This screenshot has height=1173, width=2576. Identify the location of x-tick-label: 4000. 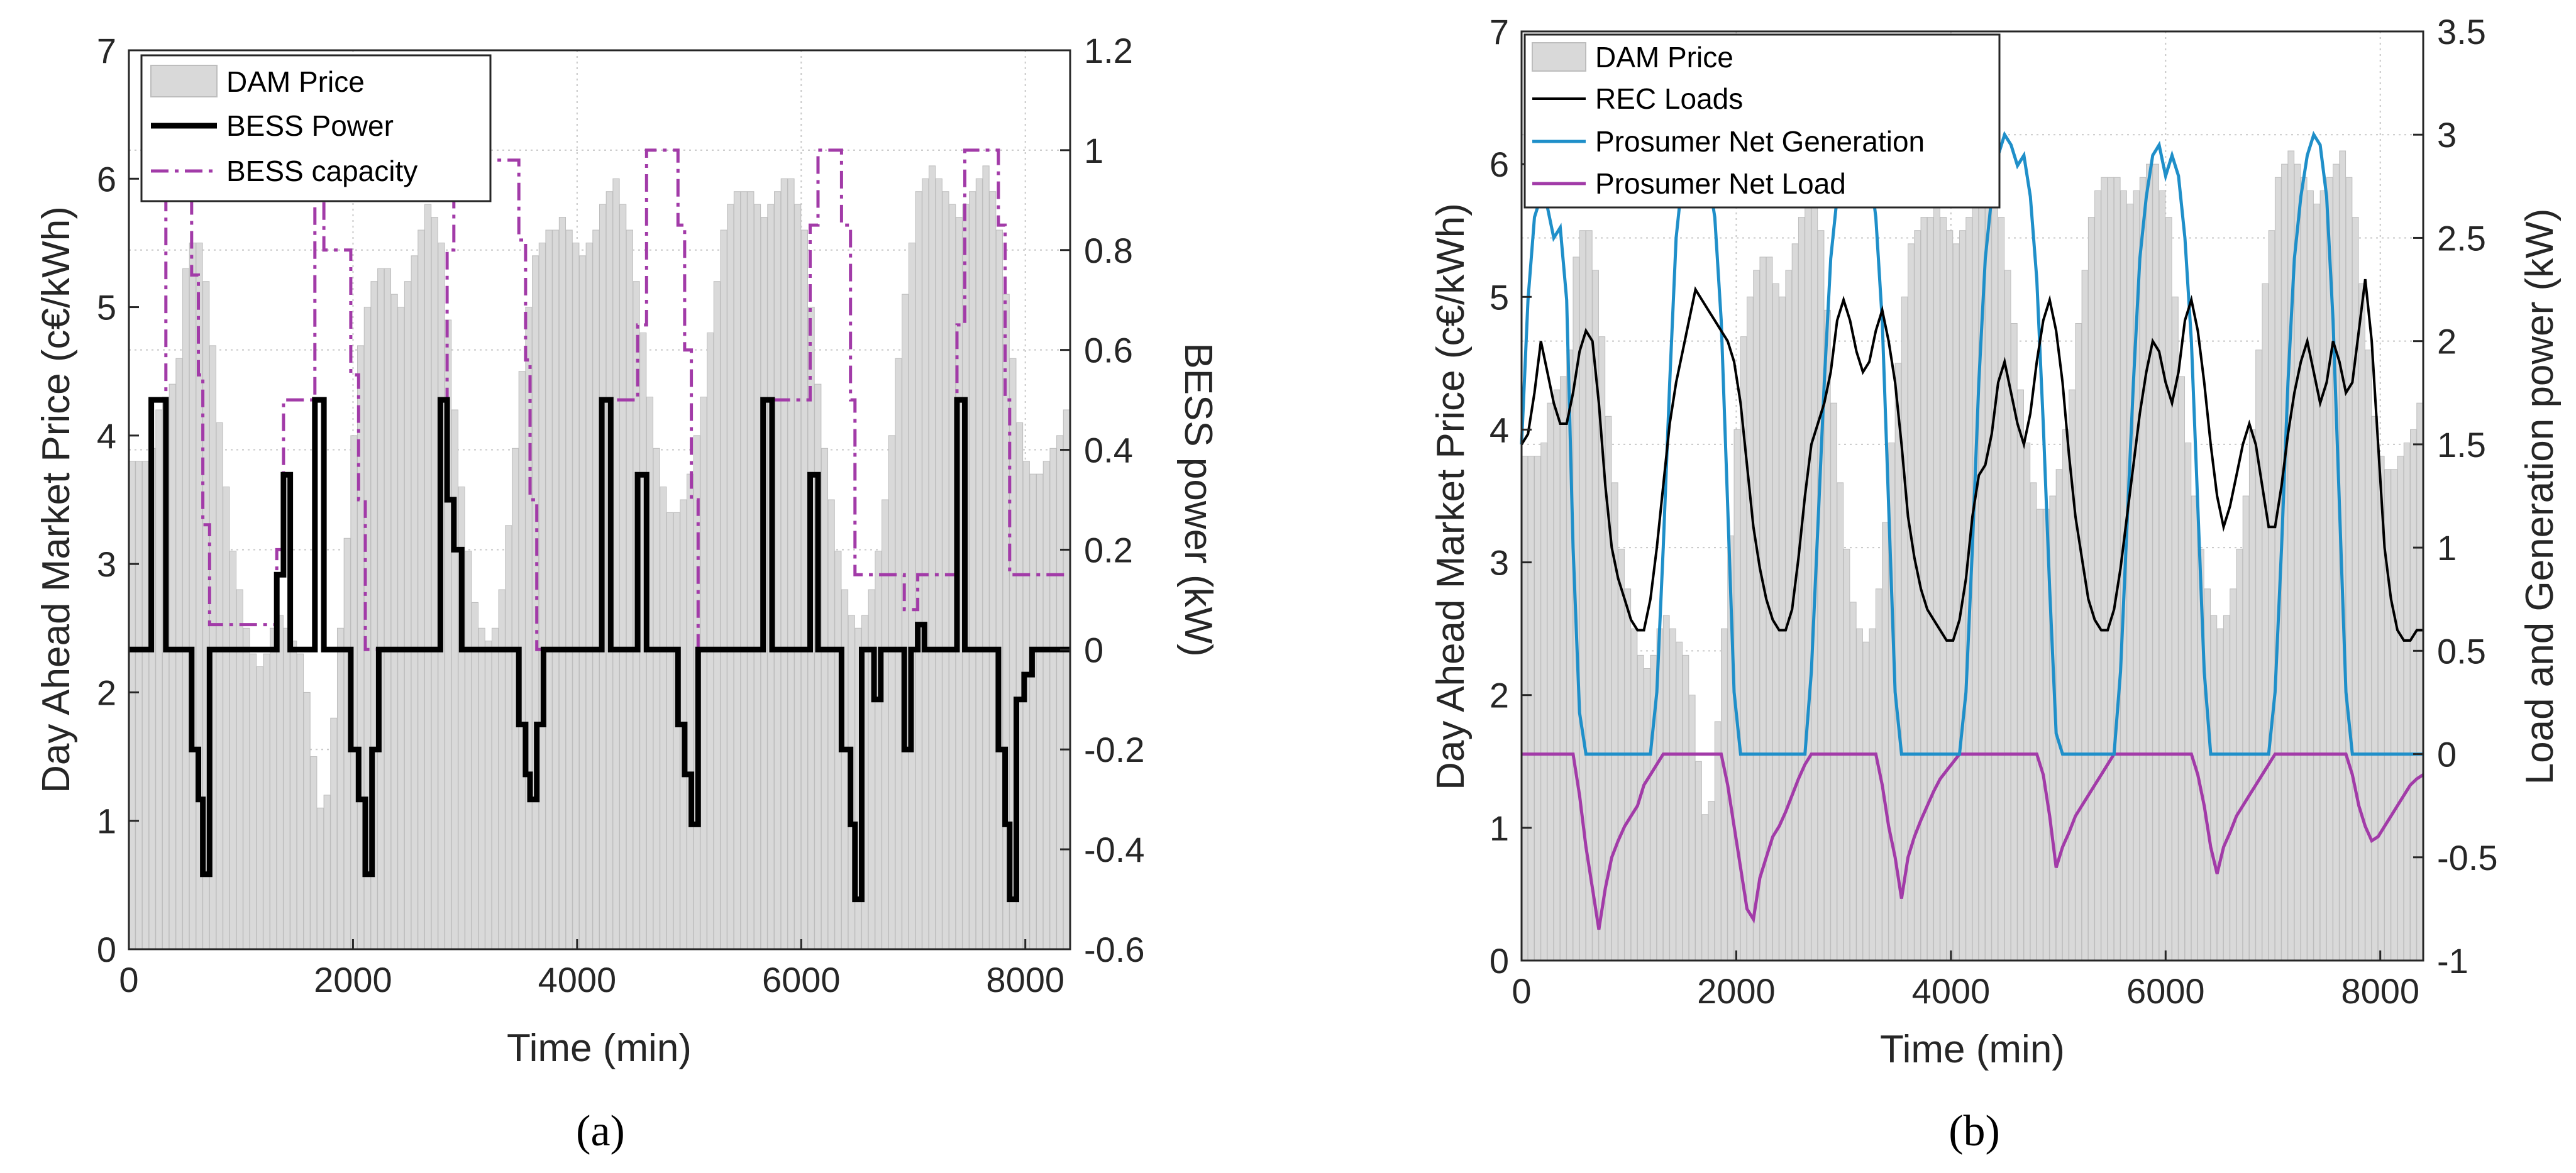
(1951, 991).